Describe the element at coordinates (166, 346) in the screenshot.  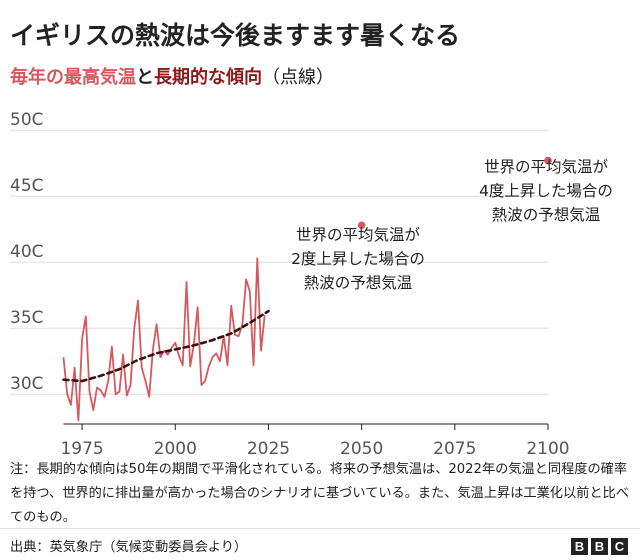
I see `trend-line-dashed` at that location.